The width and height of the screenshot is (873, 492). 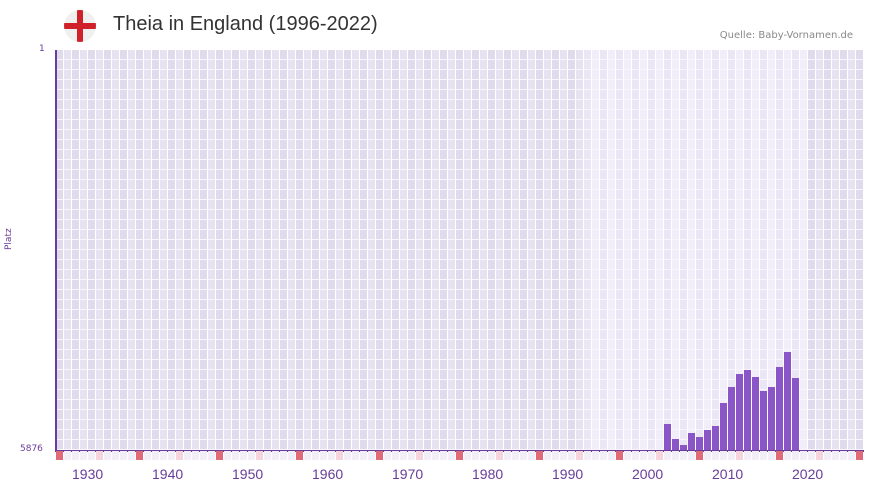 I want to click on bar-2014, so click(x=747, y=410).